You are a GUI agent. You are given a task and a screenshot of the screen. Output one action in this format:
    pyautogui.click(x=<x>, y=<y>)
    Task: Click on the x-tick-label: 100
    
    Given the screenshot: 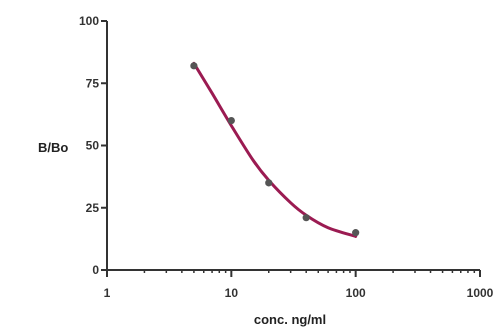 What is the action you would take?
    pyautogui.click(x=356, y=293)
    